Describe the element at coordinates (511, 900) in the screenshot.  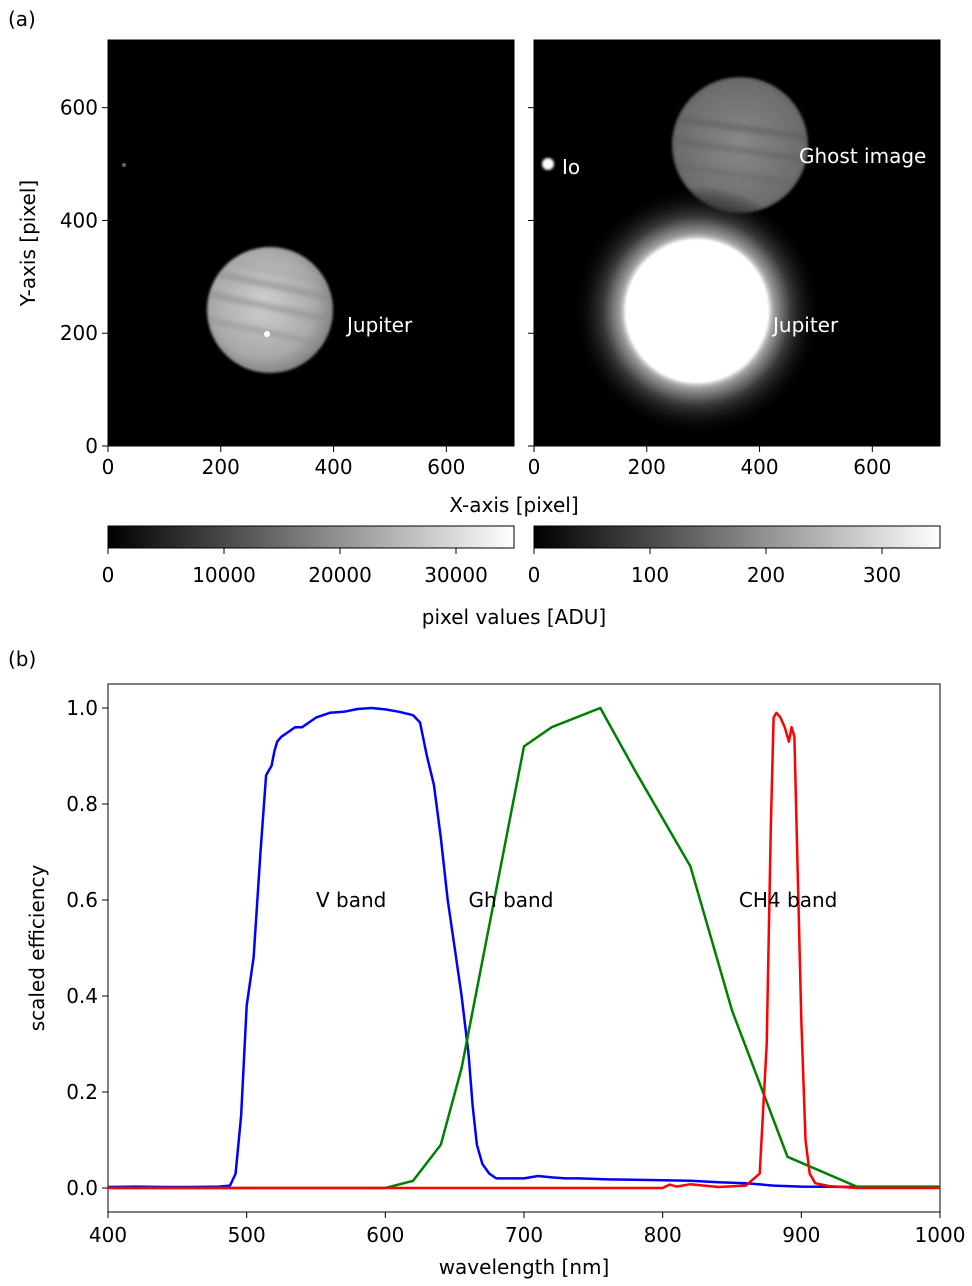
I see `band-annotation: Gh band` at that location.